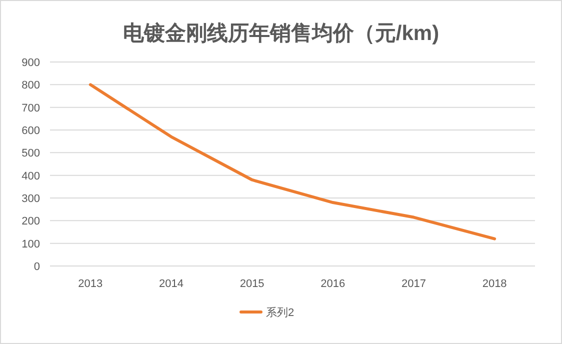 The width and height of the screenshot is (562, 344). What do you see at coordinates (90, 284) in the screenshot?
I see `x-tick-label: 2013` at bounding box center [90, 284].